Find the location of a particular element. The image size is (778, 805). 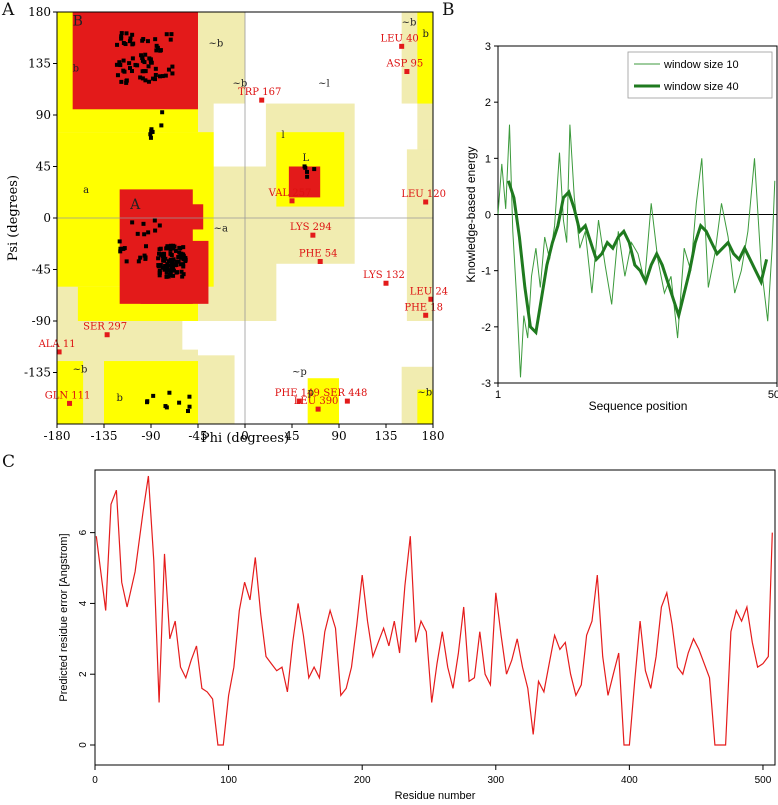

y-axis-title-c: Predicted residue error [Angstrom] is located at coordinates (64, 617).